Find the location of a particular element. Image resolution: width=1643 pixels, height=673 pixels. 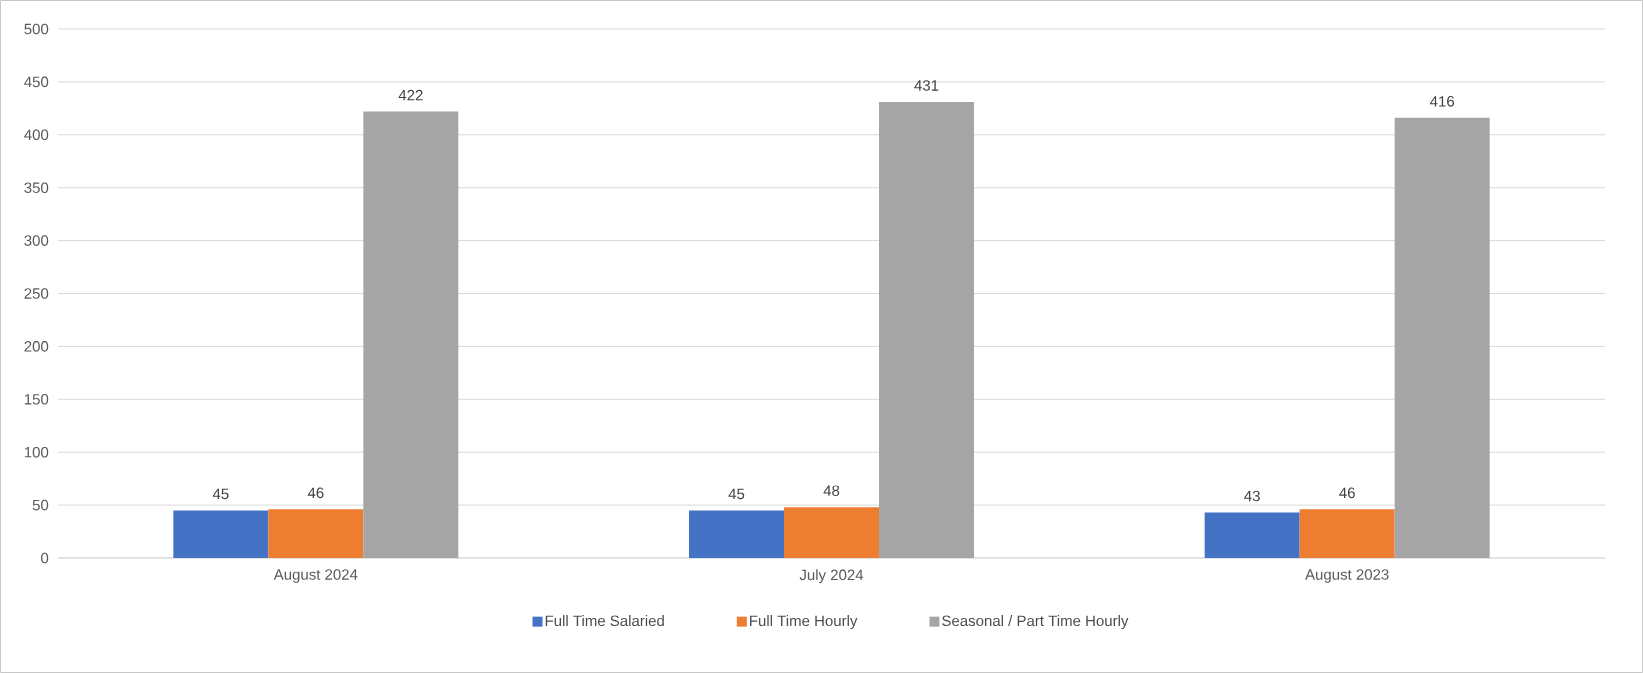

y-tick-label: 400 is located at coordinates (36, 135).